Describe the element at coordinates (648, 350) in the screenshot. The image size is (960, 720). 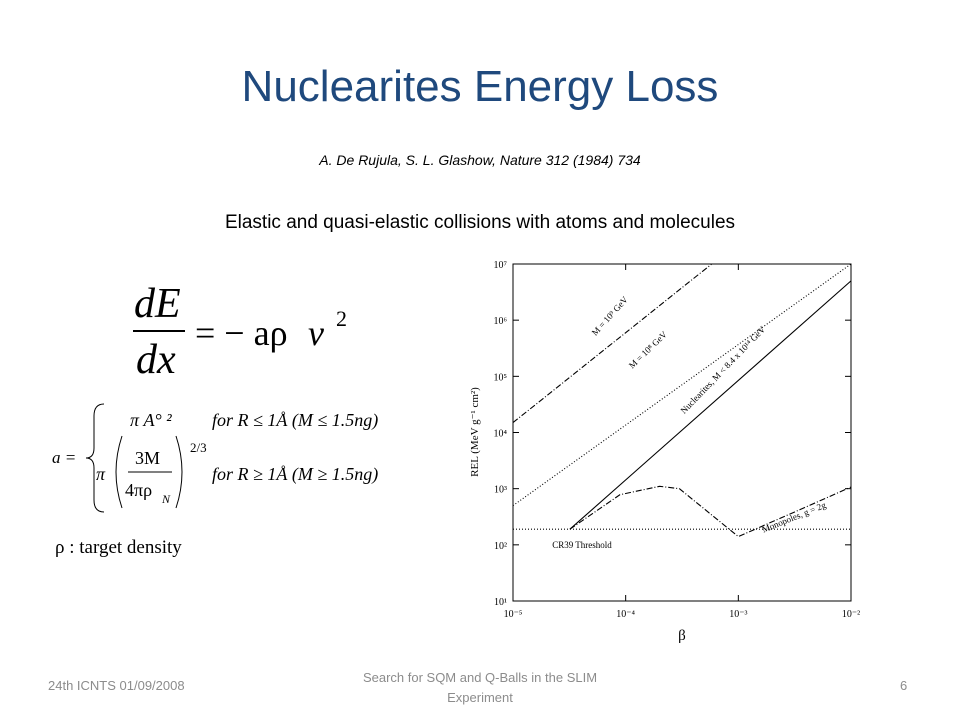
I see `curve-label: M = 10⁸ GeV` at that location.